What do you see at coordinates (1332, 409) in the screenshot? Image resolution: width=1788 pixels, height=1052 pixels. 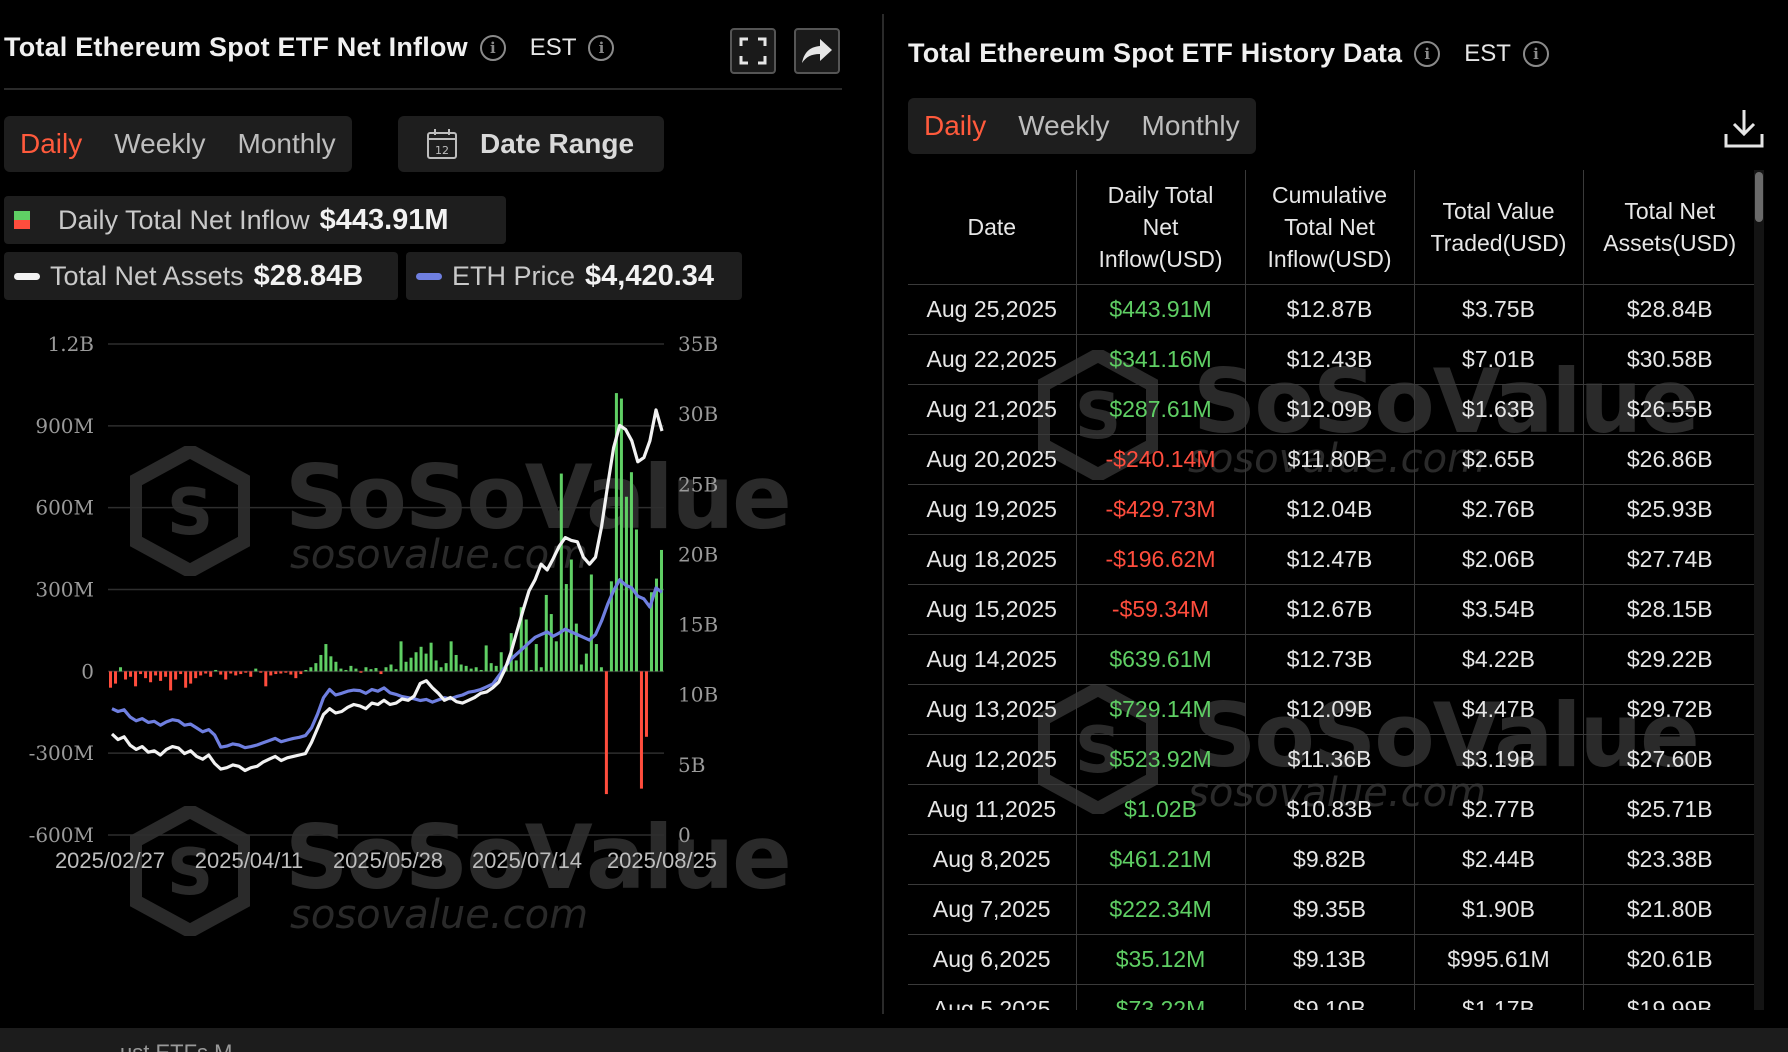 I see `table-row: Aug 21,2025 $287.61M $12.09B $1.63B $26.55B` at bounding box center [1332, 409].